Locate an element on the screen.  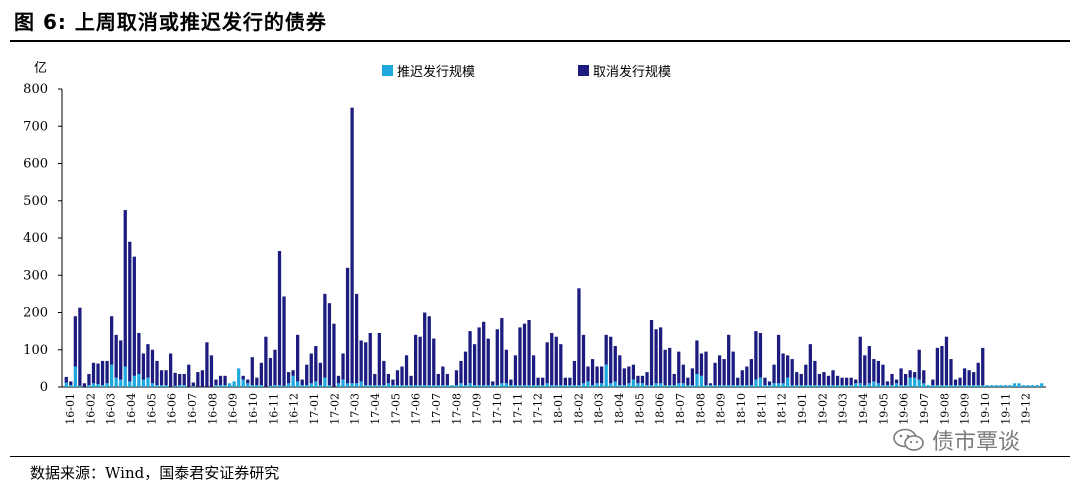
x-tick-label: 16-02 is located at coordinates (90, 409).